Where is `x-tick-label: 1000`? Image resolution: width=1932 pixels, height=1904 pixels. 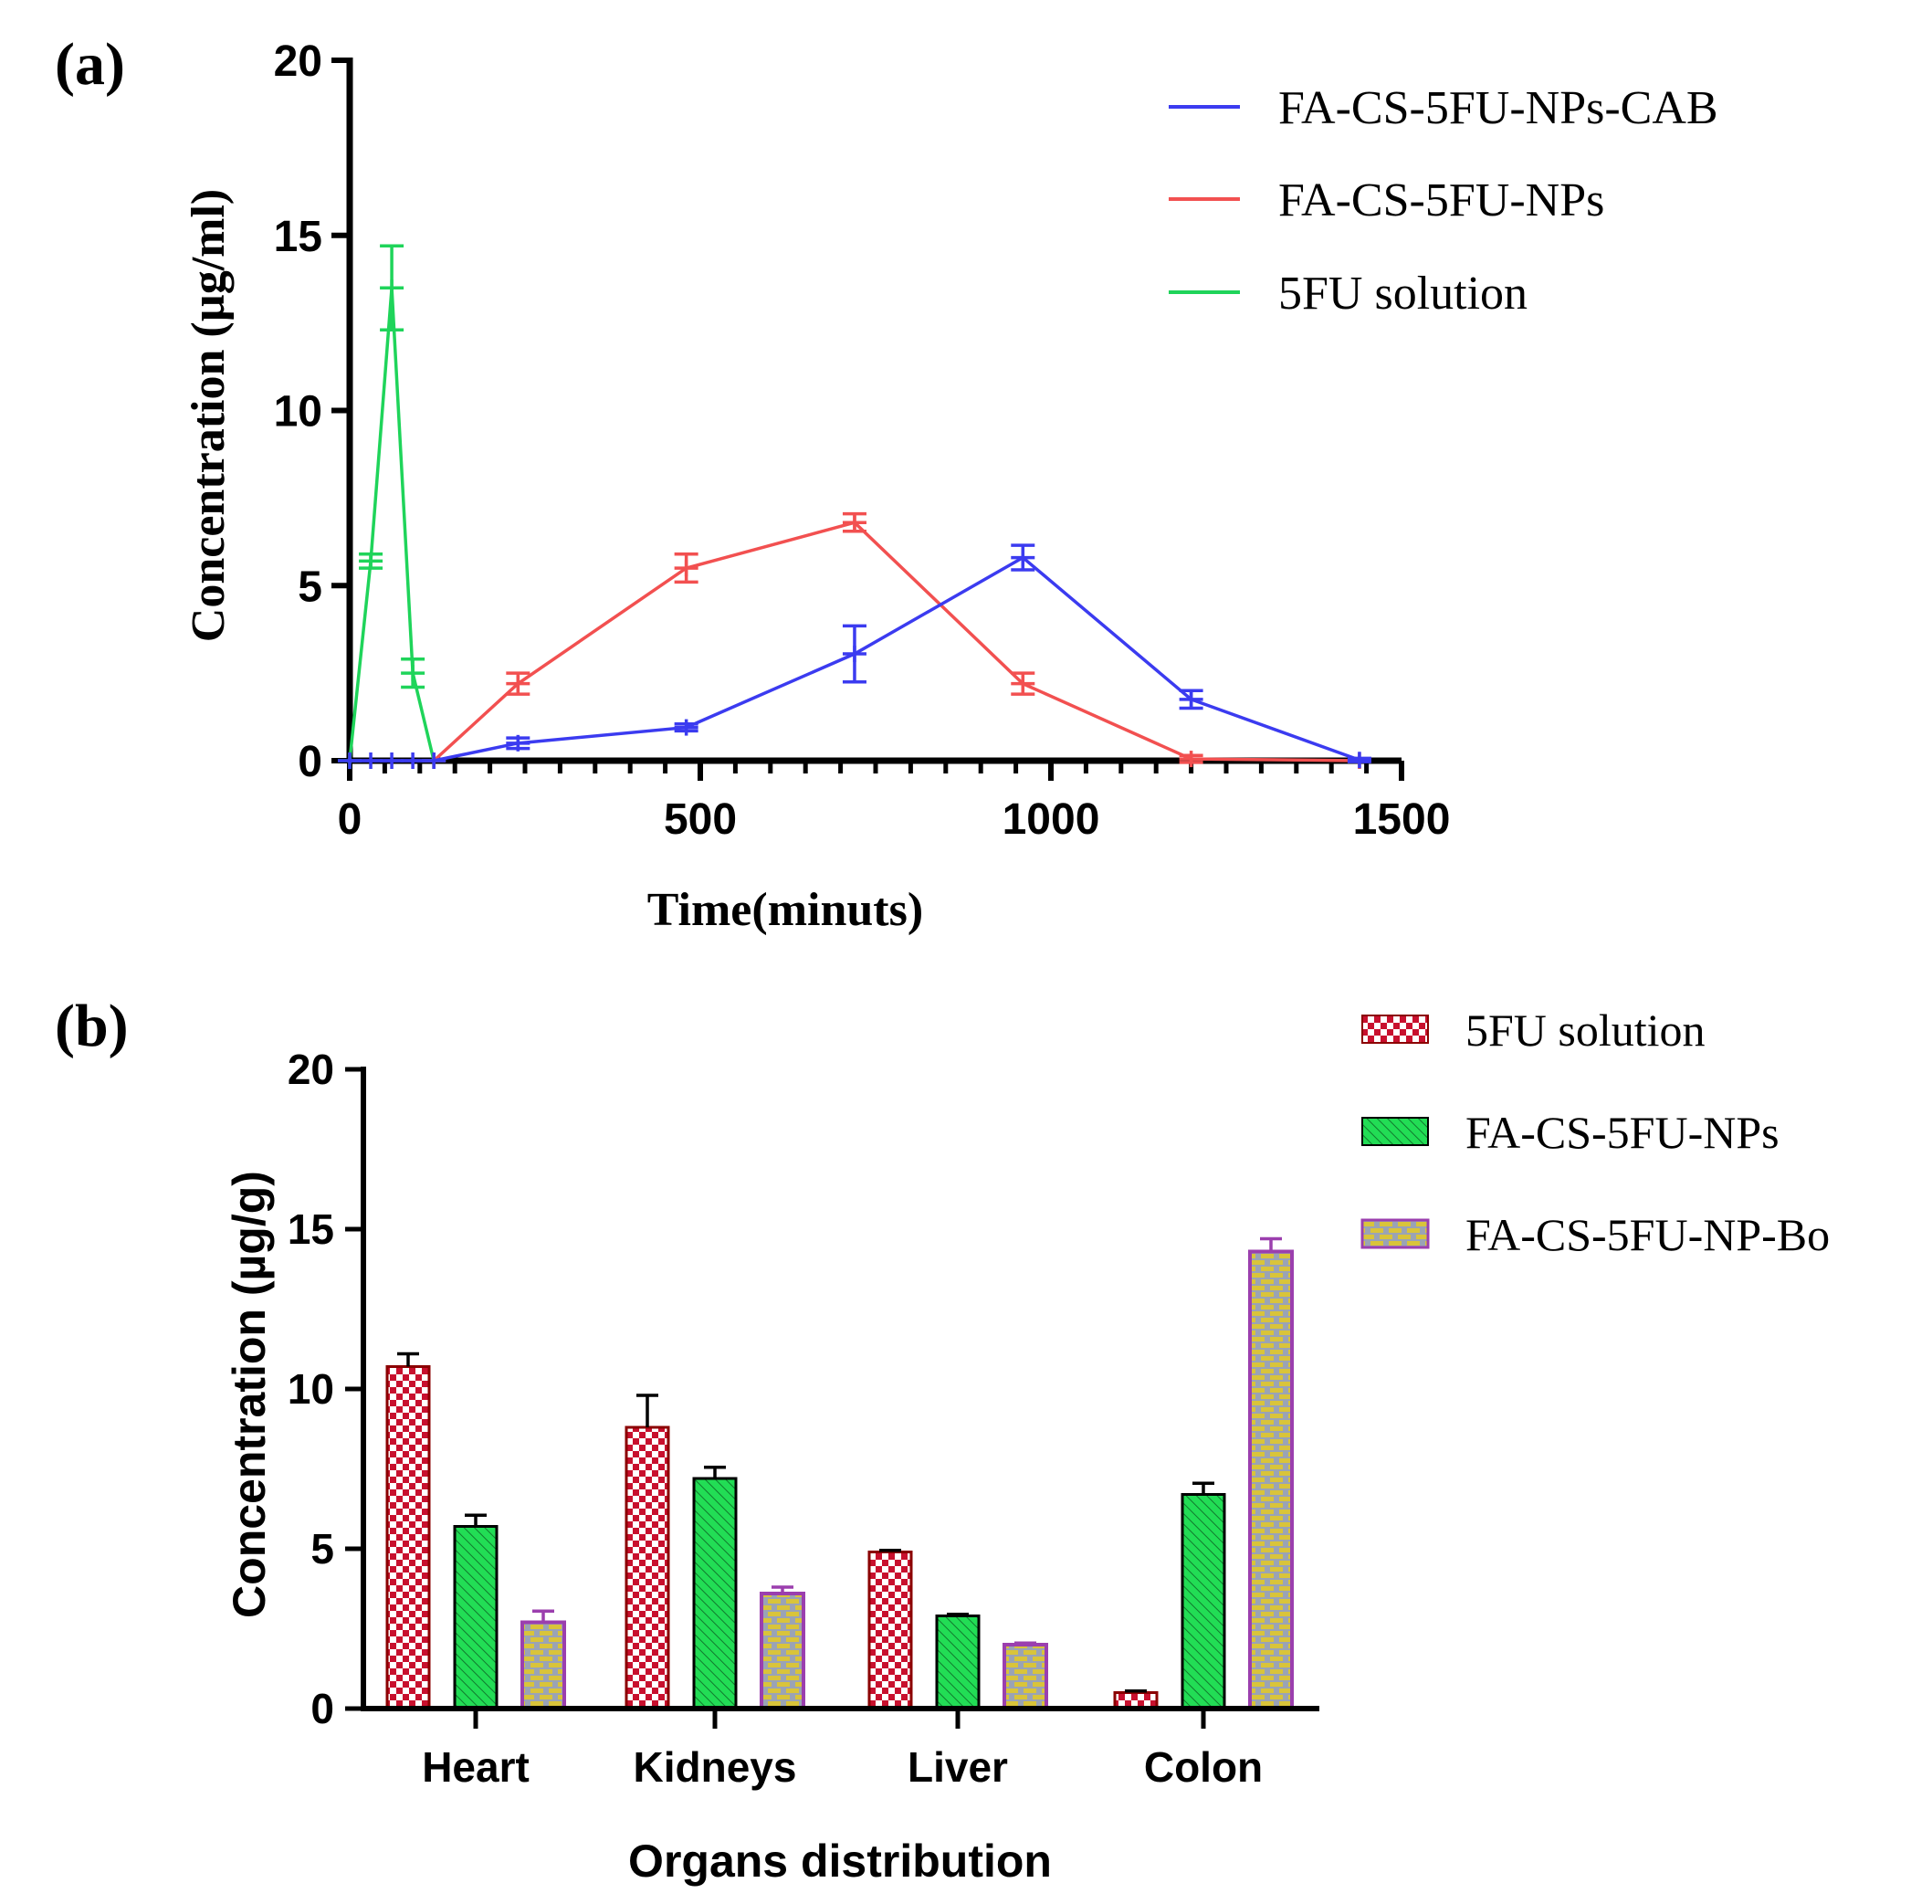 x-tick-label: 1000 is located at coordinates (1052, 820).